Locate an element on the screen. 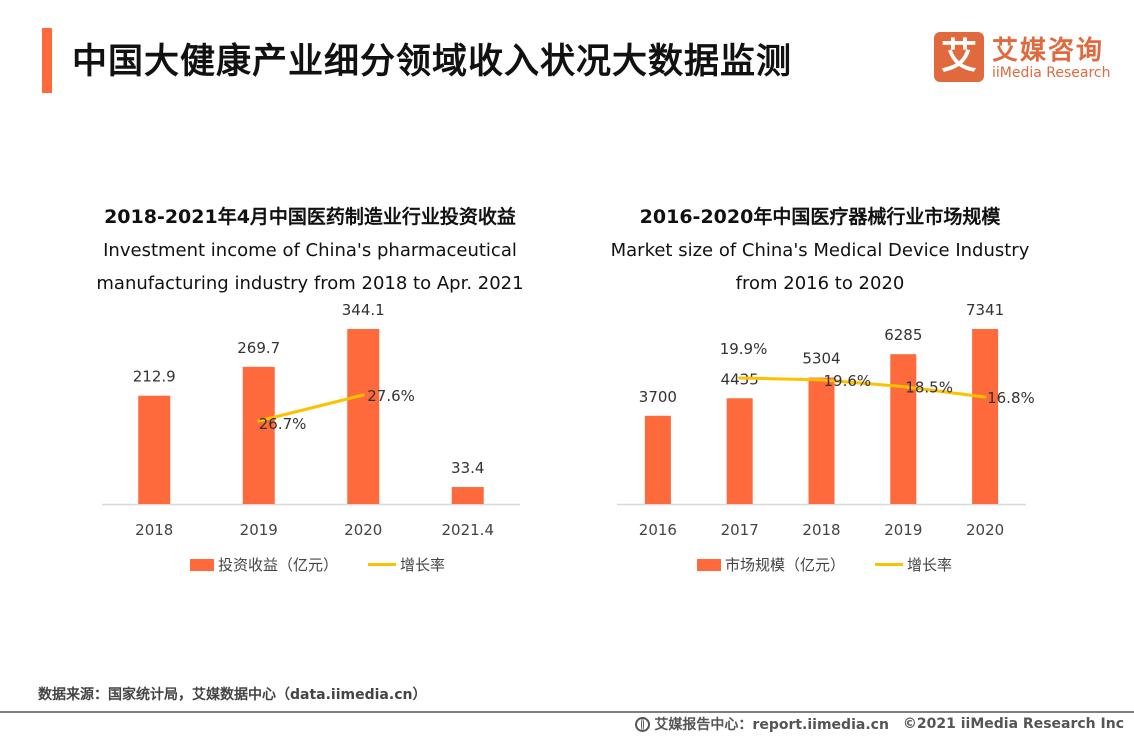 This screenshot has width=1134, height=737. globe-icon is located at coordinates (643, 724).